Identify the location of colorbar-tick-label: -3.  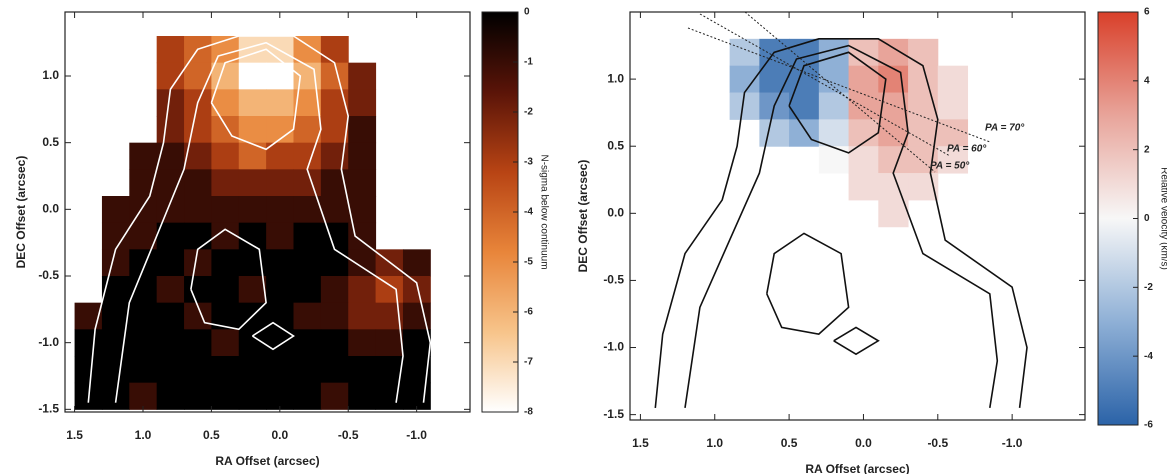
(528, 162).